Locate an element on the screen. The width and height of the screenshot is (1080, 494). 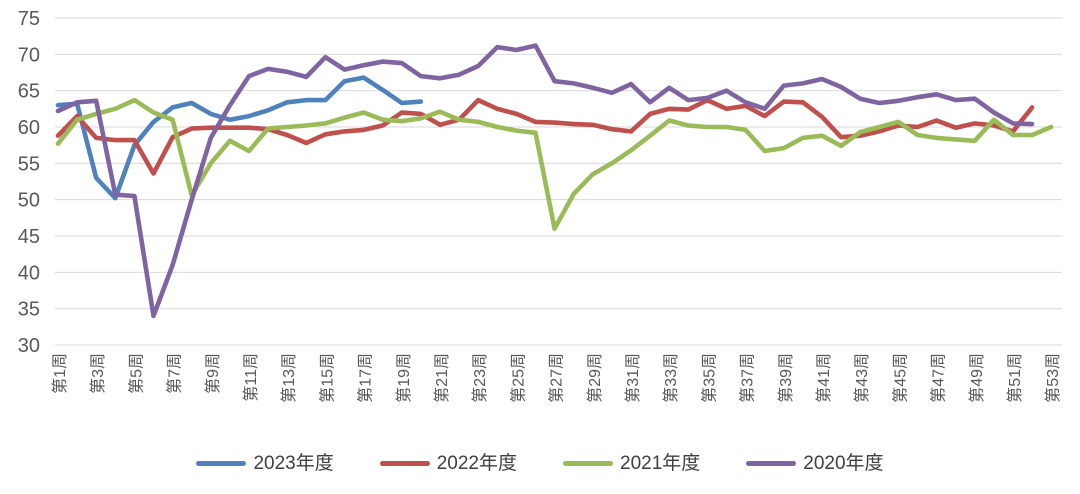
y-axis-tick-label: 35 is located at coordinates (29, 310).